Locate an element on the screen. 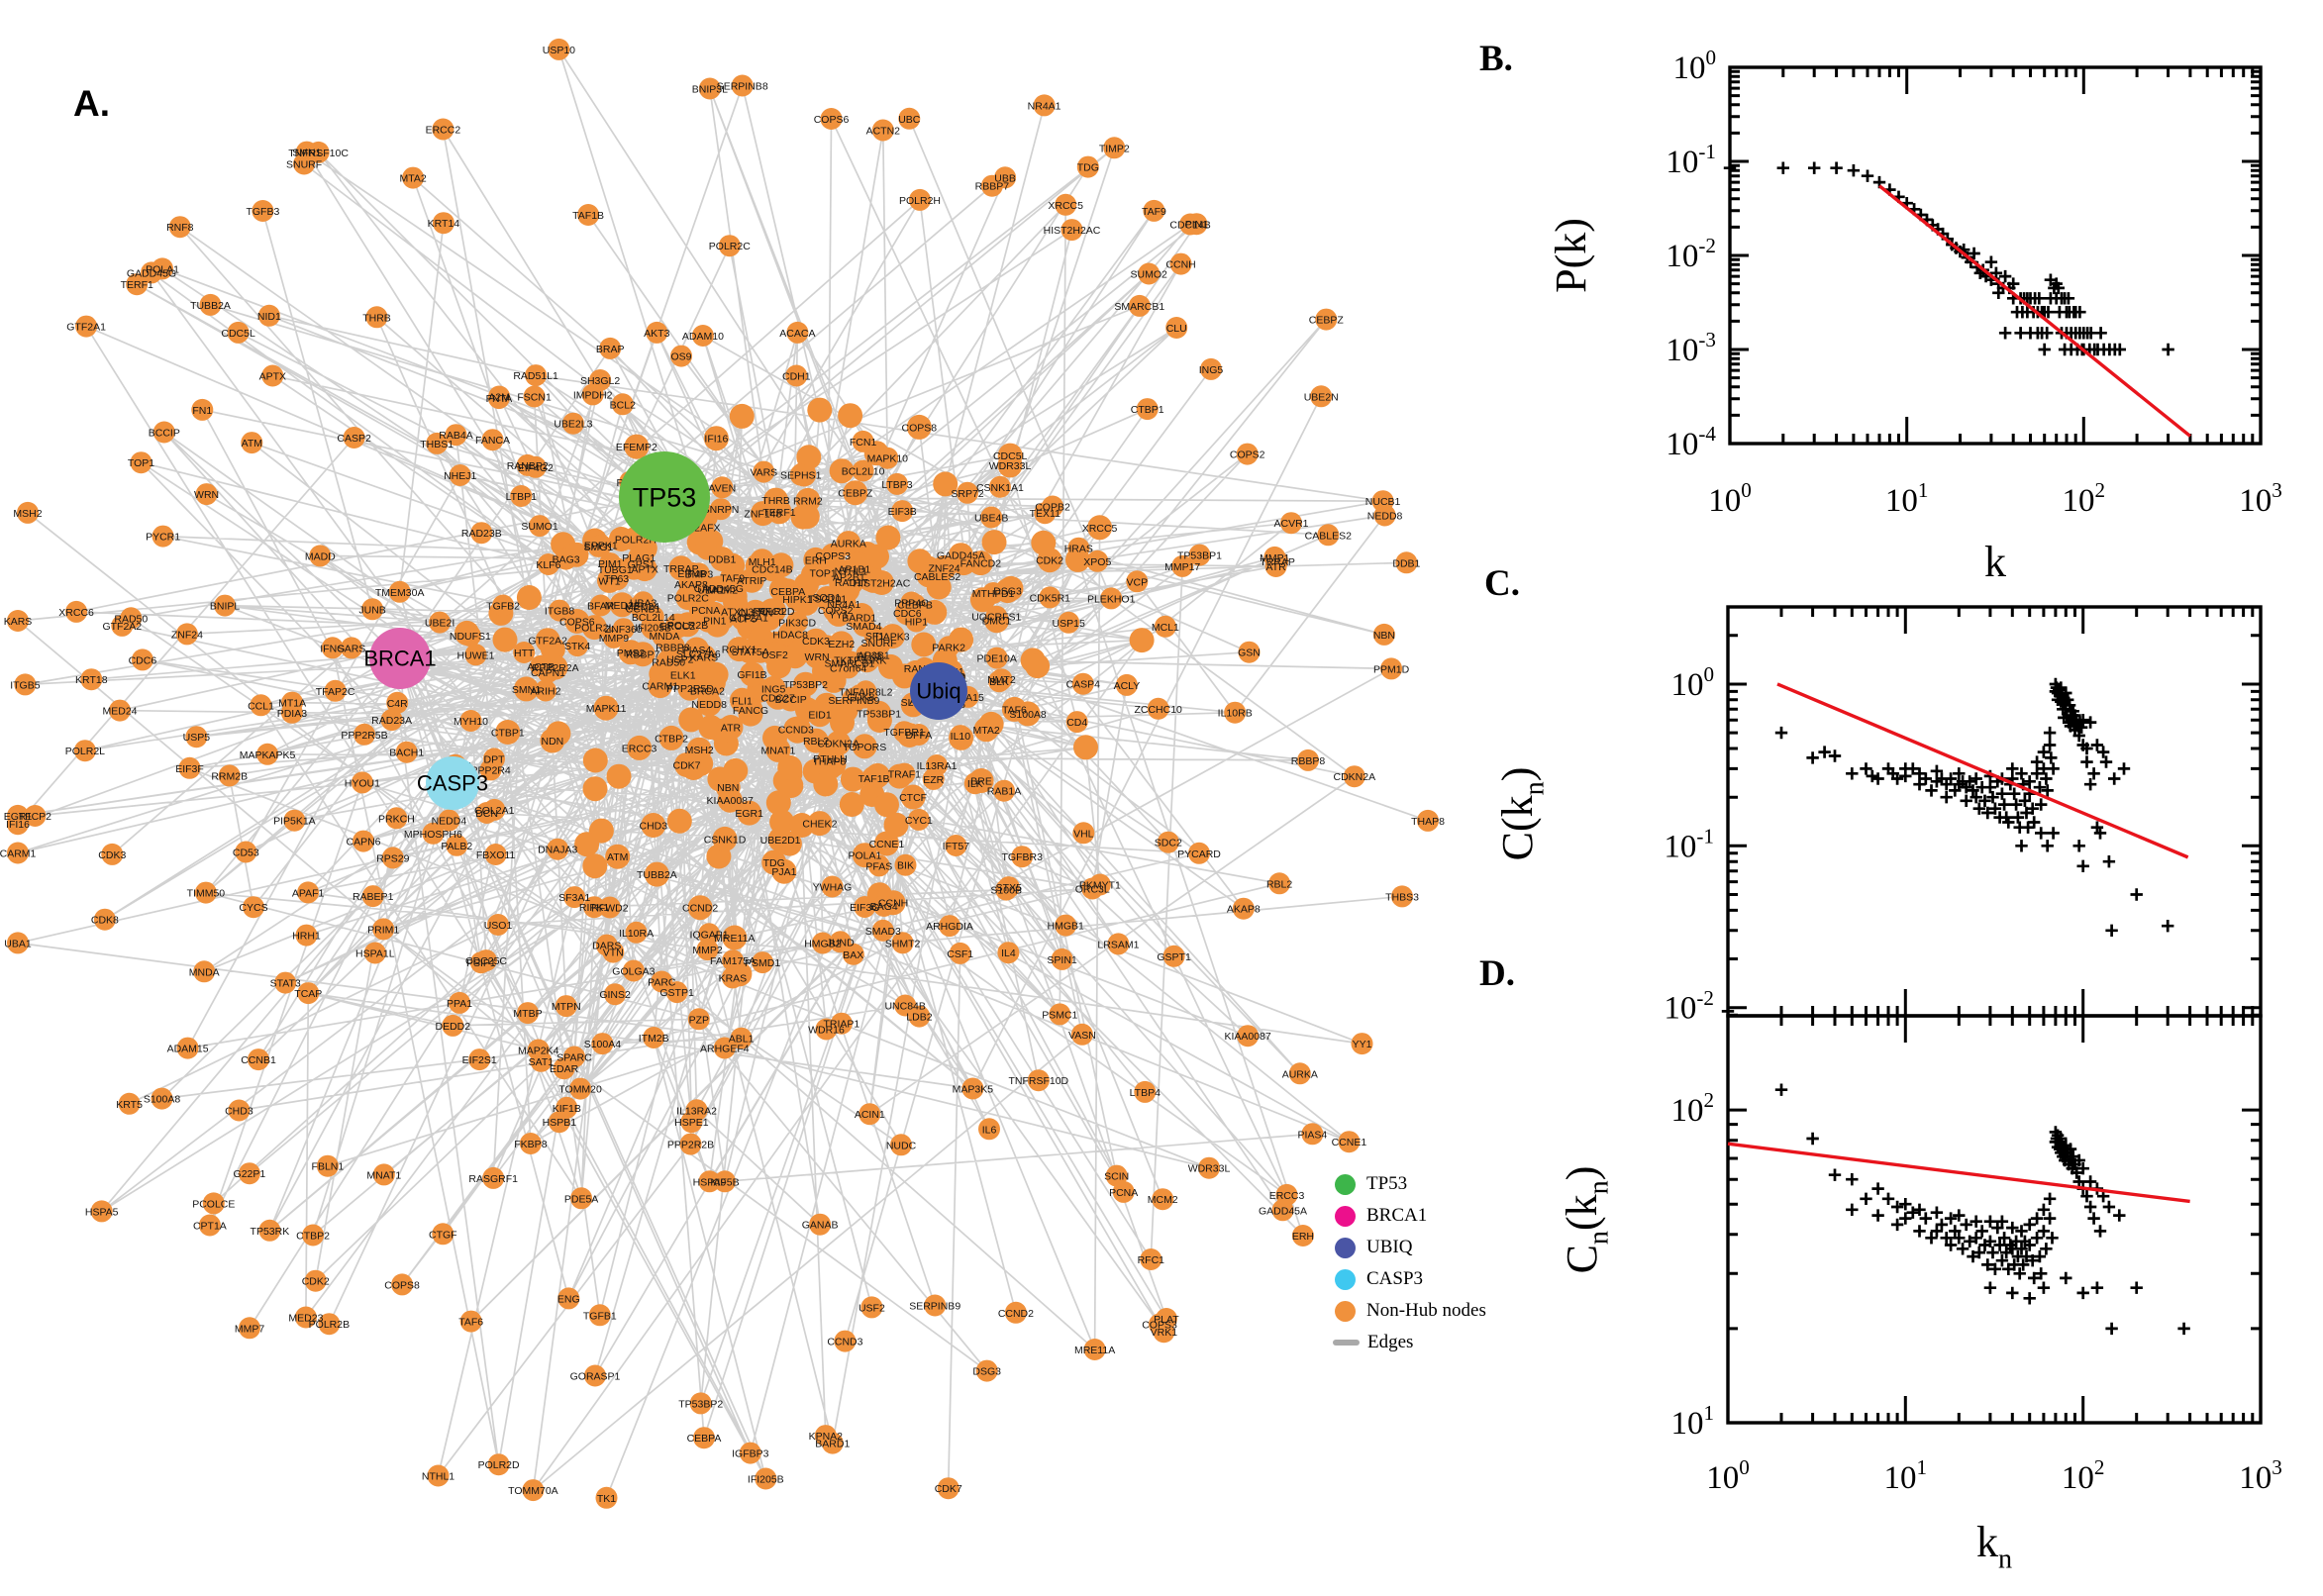  node-label: ATRIP is located at coordinates (751, 581).